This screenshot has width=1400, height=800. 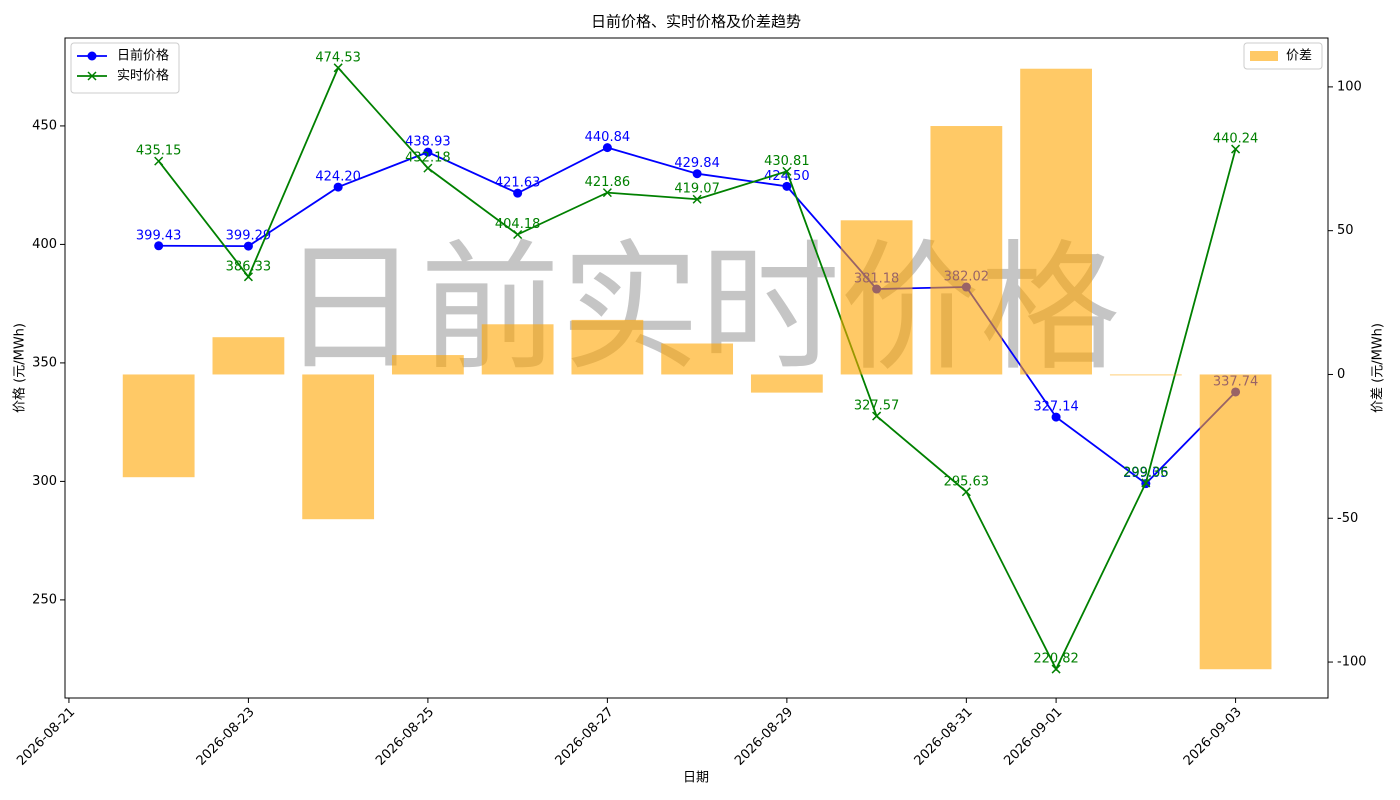 I want to click on y2-tick-label: -100, so click(x=1352, y=662).